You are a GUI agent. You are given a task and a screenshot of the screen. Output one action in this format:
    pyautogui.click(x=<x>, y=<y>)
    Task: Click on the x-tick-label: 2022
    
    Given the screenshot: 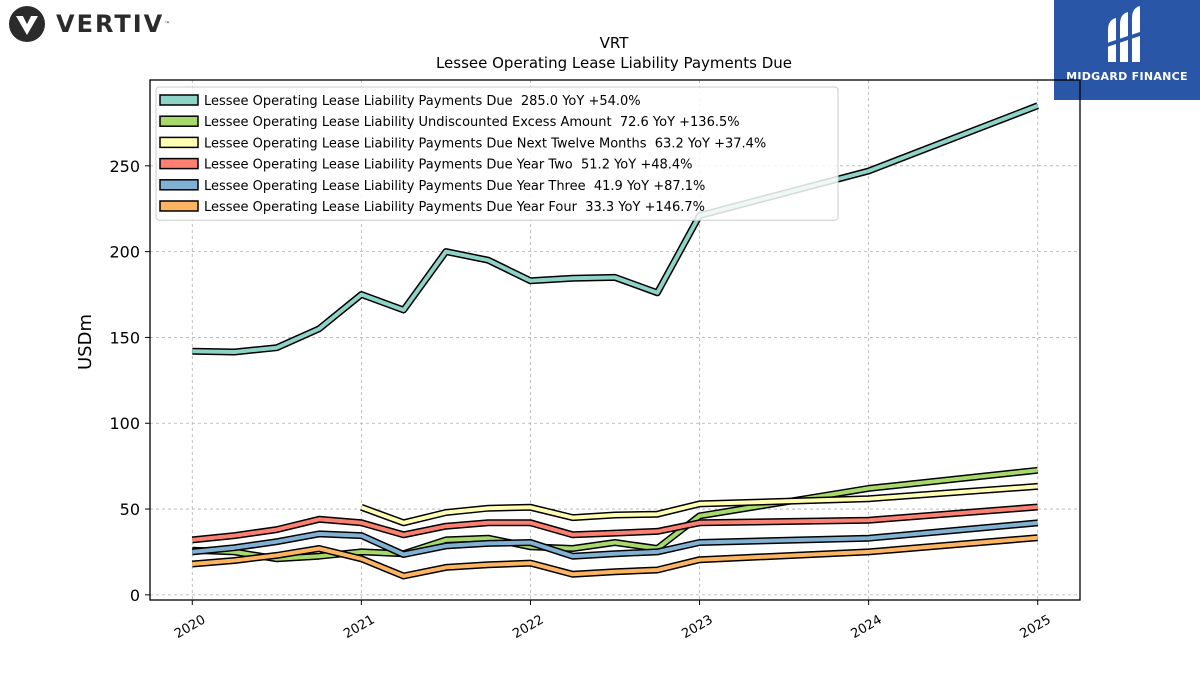 What is the action you would take?
    pyautogui.click(x=528, y=627)
    